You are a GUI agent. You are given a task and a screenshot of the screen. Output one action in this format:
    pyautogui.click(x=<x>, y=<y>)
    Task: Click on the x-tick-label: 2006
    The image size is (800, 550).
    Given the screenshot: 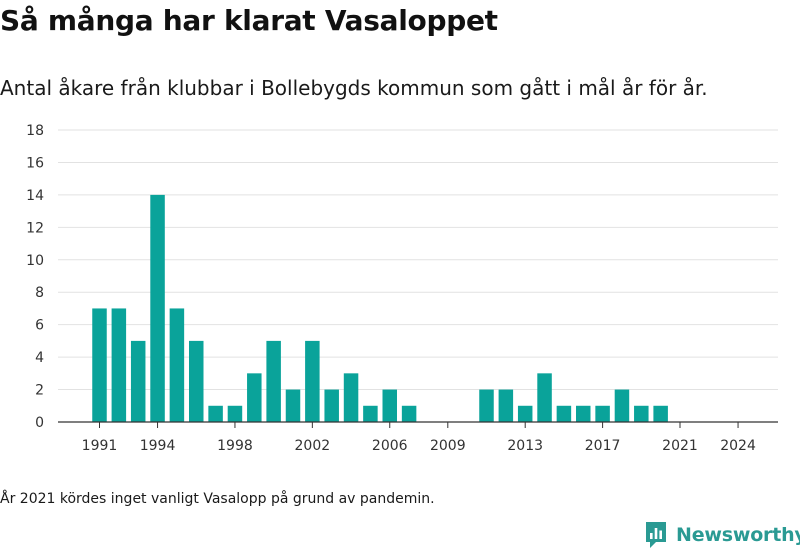 What is the action you would take?
    pyautogui.click(x=390, y=446)
    